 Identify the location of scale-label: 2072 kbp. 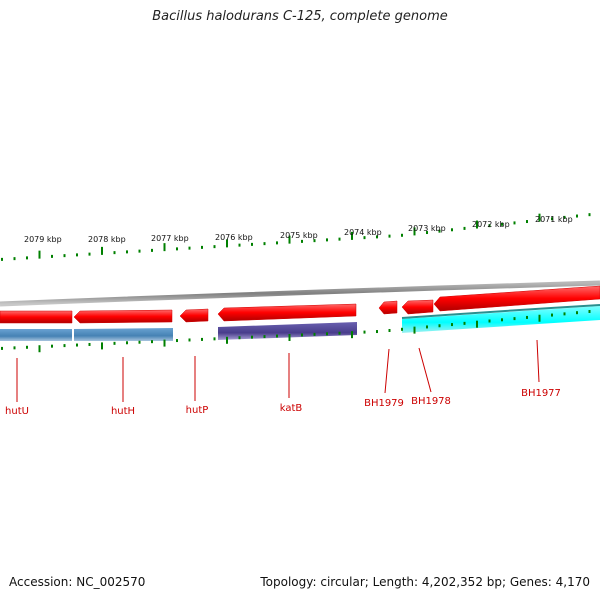
(491, 224).